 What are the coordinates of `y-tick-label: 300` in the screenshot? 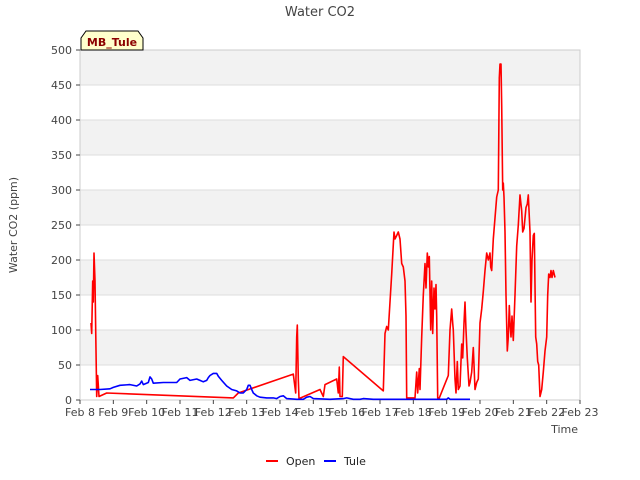 It's located at (61, 190).